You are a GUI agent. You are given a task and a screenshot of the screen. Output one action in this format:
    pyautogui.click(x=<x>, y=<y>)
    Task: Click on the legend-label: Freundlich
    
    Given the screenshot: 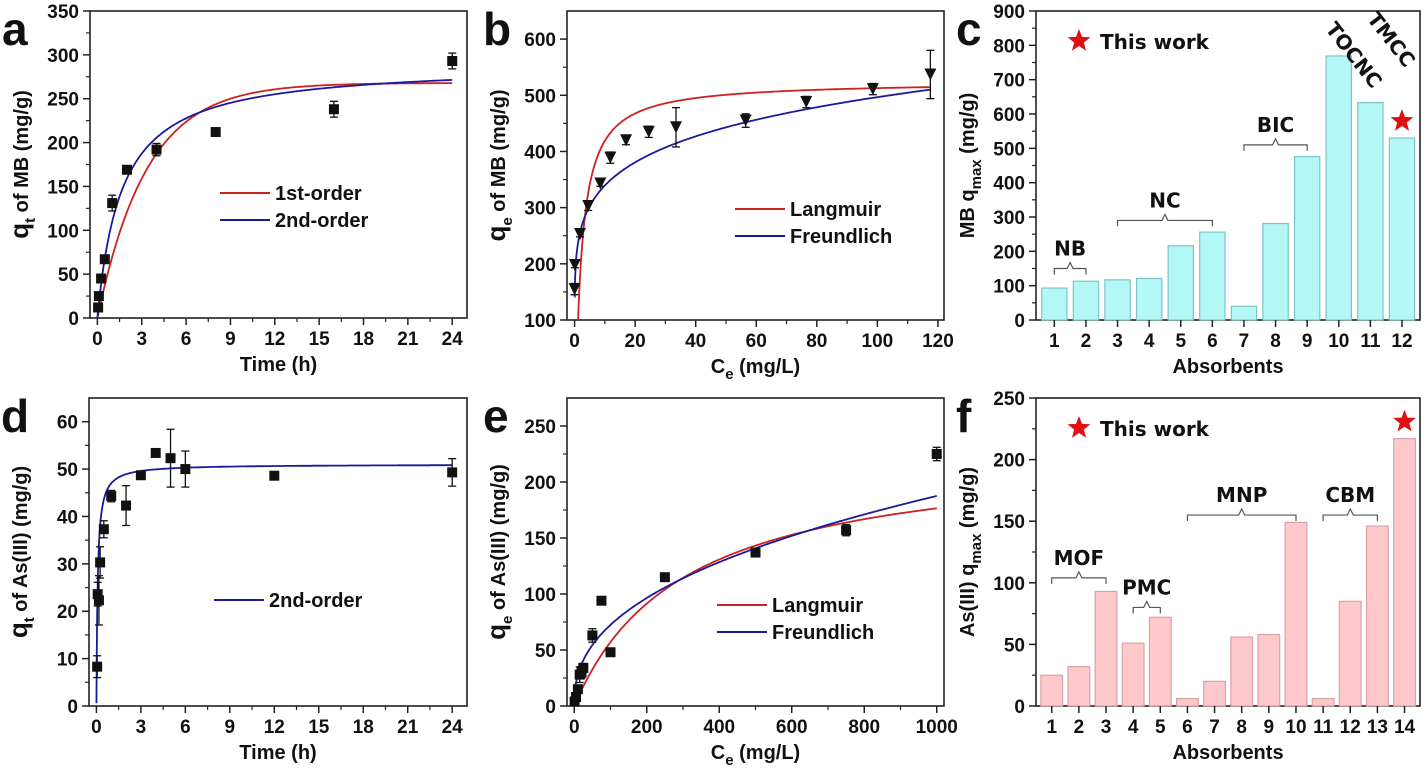 What is the action you would take?
    pyautogui.click(x=841, y=237)
    